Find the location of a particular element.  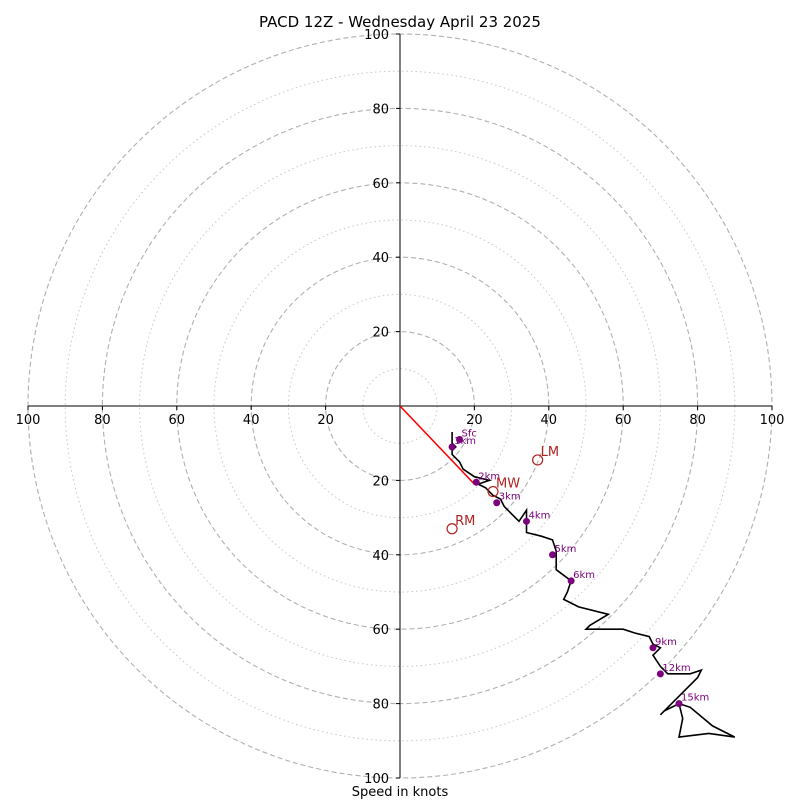

storm-motion-label-MW: MW is located at coordinates (508, 484).